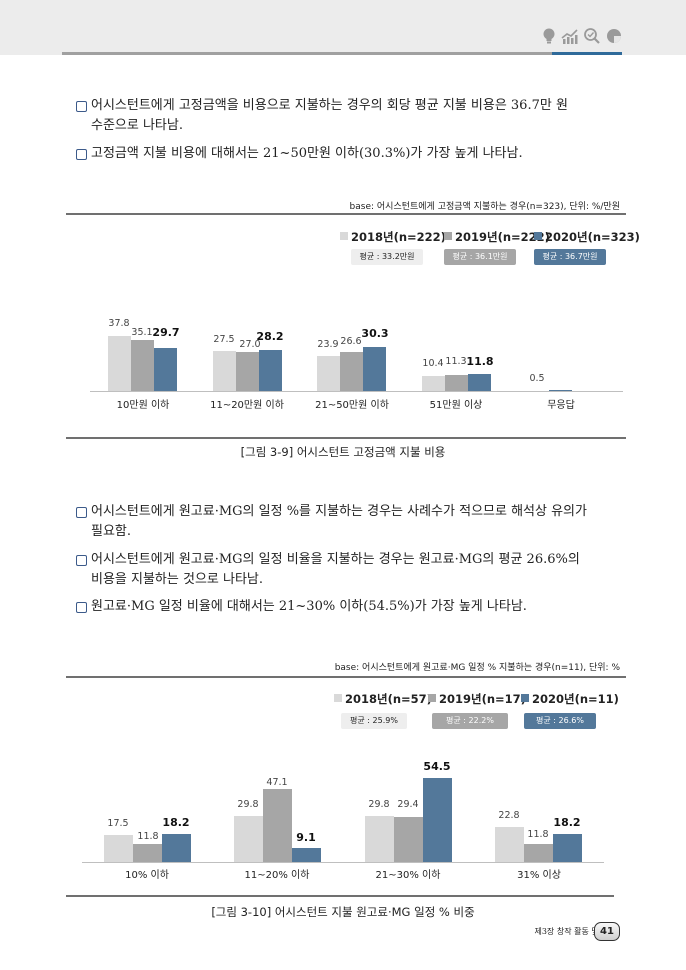 The height and width of the screenshot is (970, 686). Describe the element at coordinates (224, 339) in the screenshot. I see `bar-value-label: 27.5` at that location.